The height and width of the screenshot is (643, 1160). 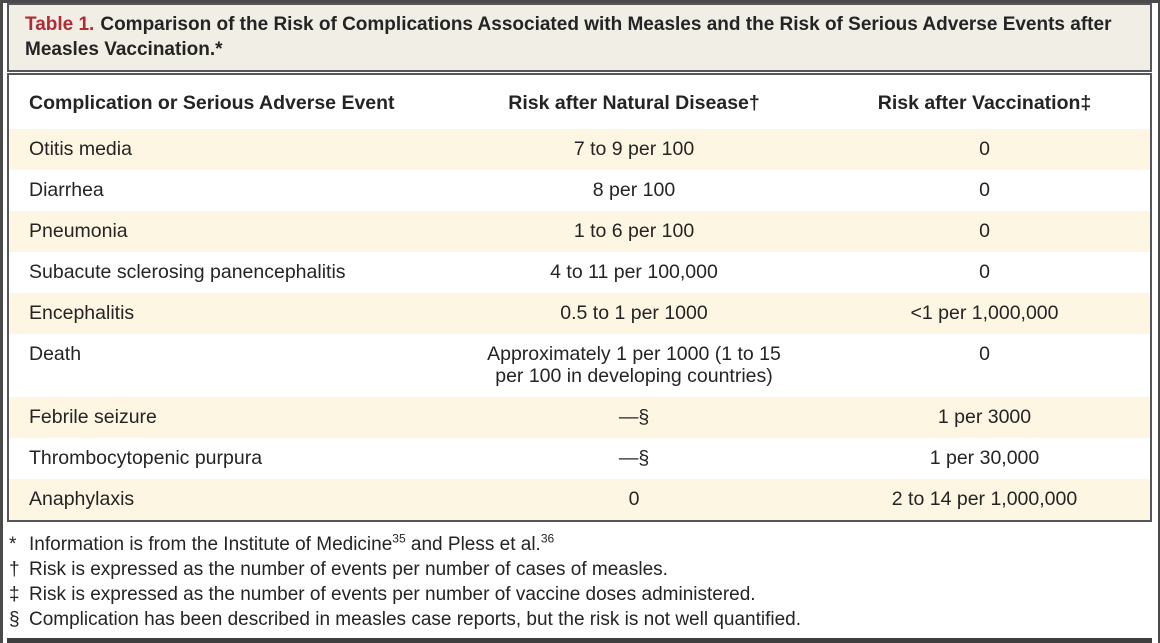 I want to click on table-row: Pneumonia 1 to 6 per 100 0, so click(x=579, y=231).